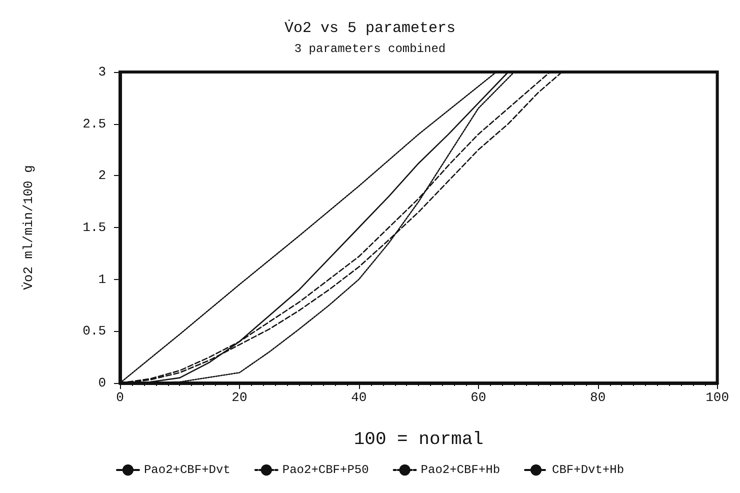 The width and height of the screenshot is (740, 493). I want to click on x-tick-label: 60, so click(478, 397).